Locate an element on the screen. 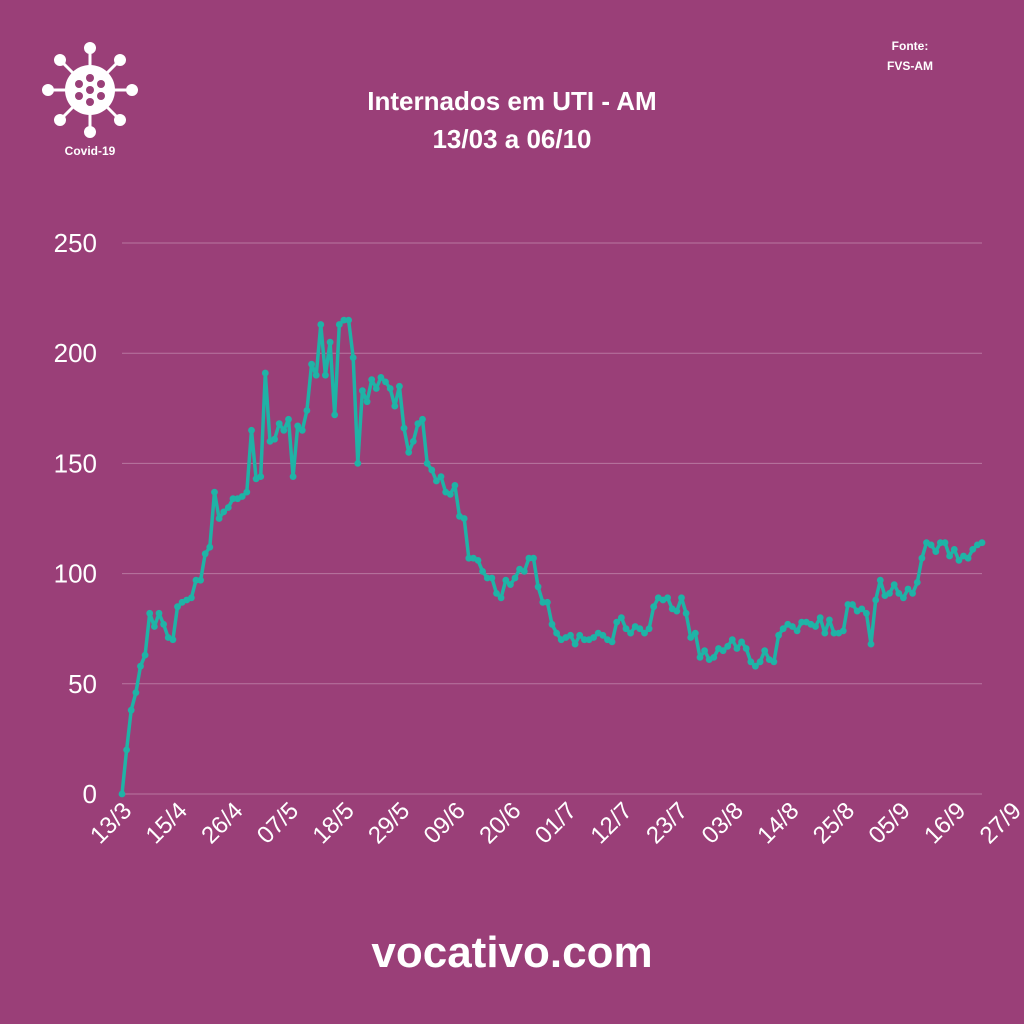  y-tick-label: 0 is located at coordinates (90, 794).